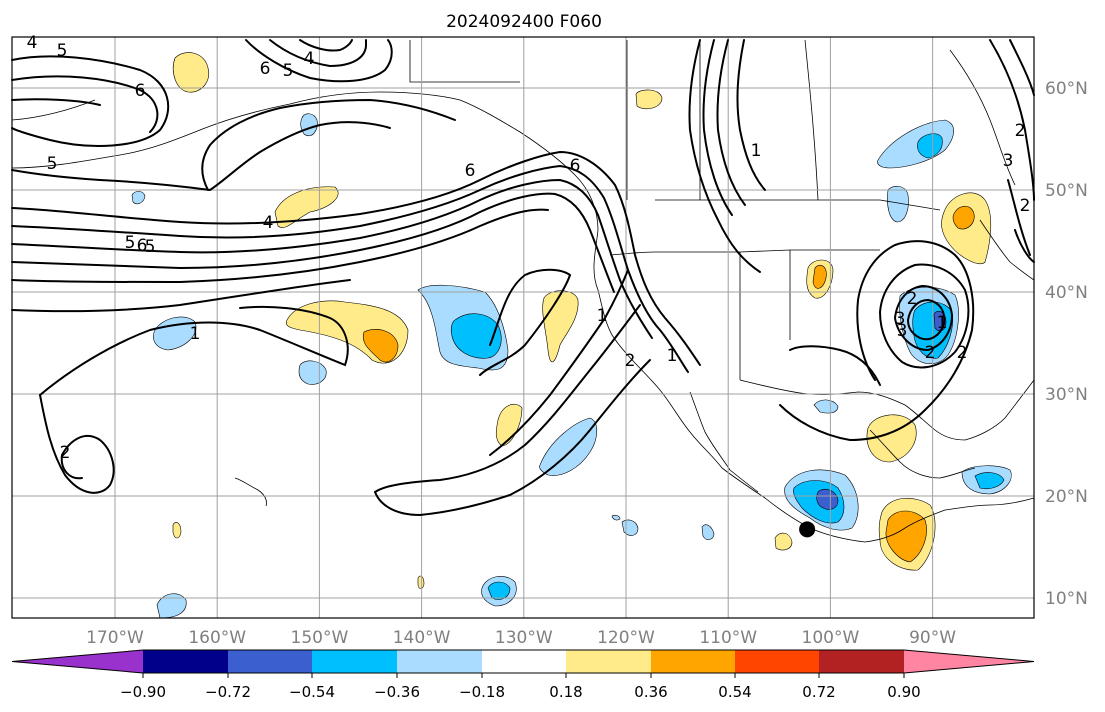  I want to click on map-title: 2024092400 F060, so click(524, 22).